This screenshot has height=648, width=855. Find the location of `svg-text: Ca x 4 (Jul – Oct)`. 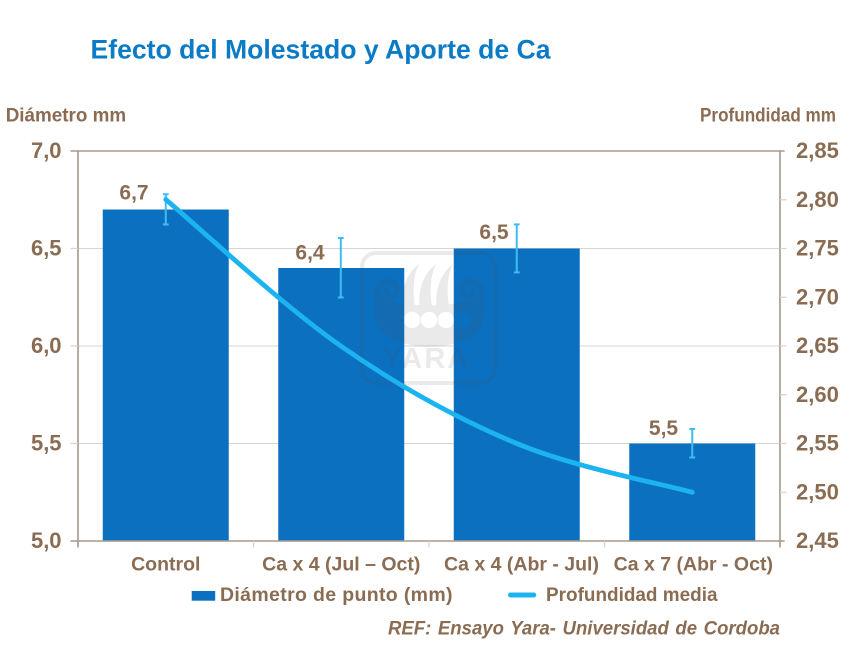

svg-text: Ca x 4 (Jul – Oct) is located at coordinates (341, 565).